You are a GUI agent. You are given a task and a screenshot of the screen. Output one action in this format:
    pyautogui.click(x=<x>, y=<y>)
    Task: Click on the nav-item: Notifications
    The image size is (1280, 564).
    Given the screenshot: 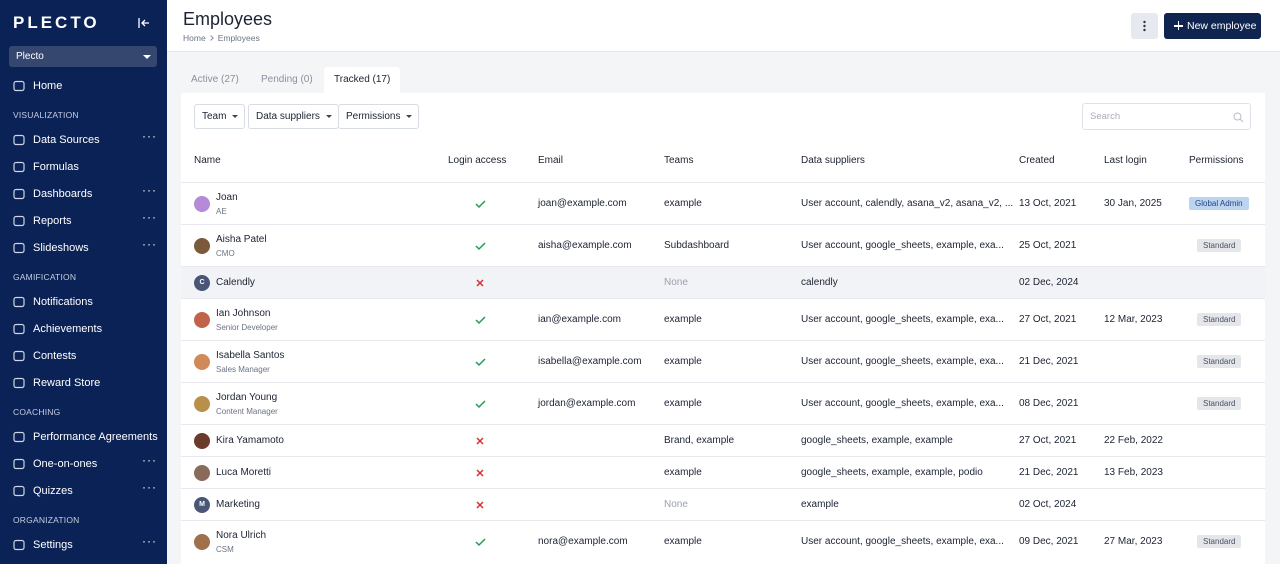 What is the action you would take?
    pyautogui.click(x=83, y=302)
    